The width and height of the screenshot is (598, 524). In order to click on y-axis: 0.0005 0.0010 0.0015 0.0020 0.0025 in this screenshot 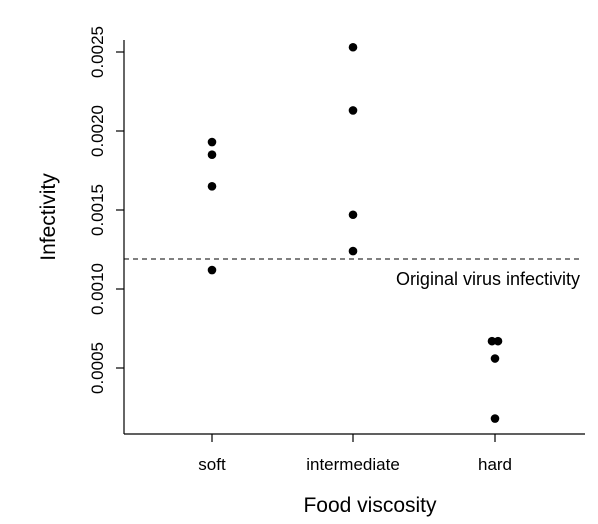, I will do `click(106, 230)`.